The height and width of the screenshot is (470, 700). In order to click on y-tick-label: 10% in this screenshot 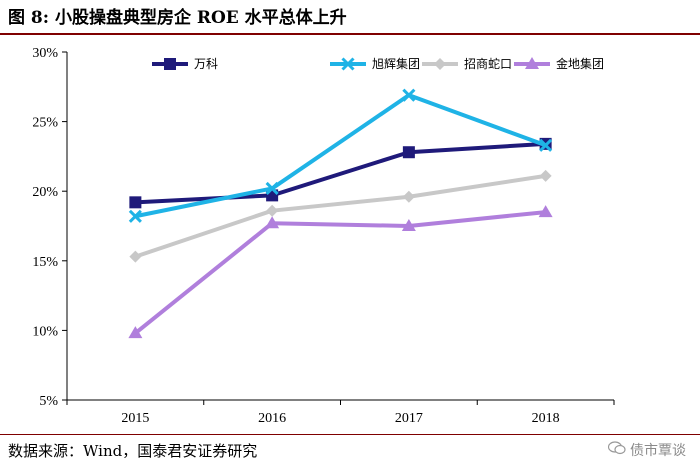, I will do `click(45, 331)`.